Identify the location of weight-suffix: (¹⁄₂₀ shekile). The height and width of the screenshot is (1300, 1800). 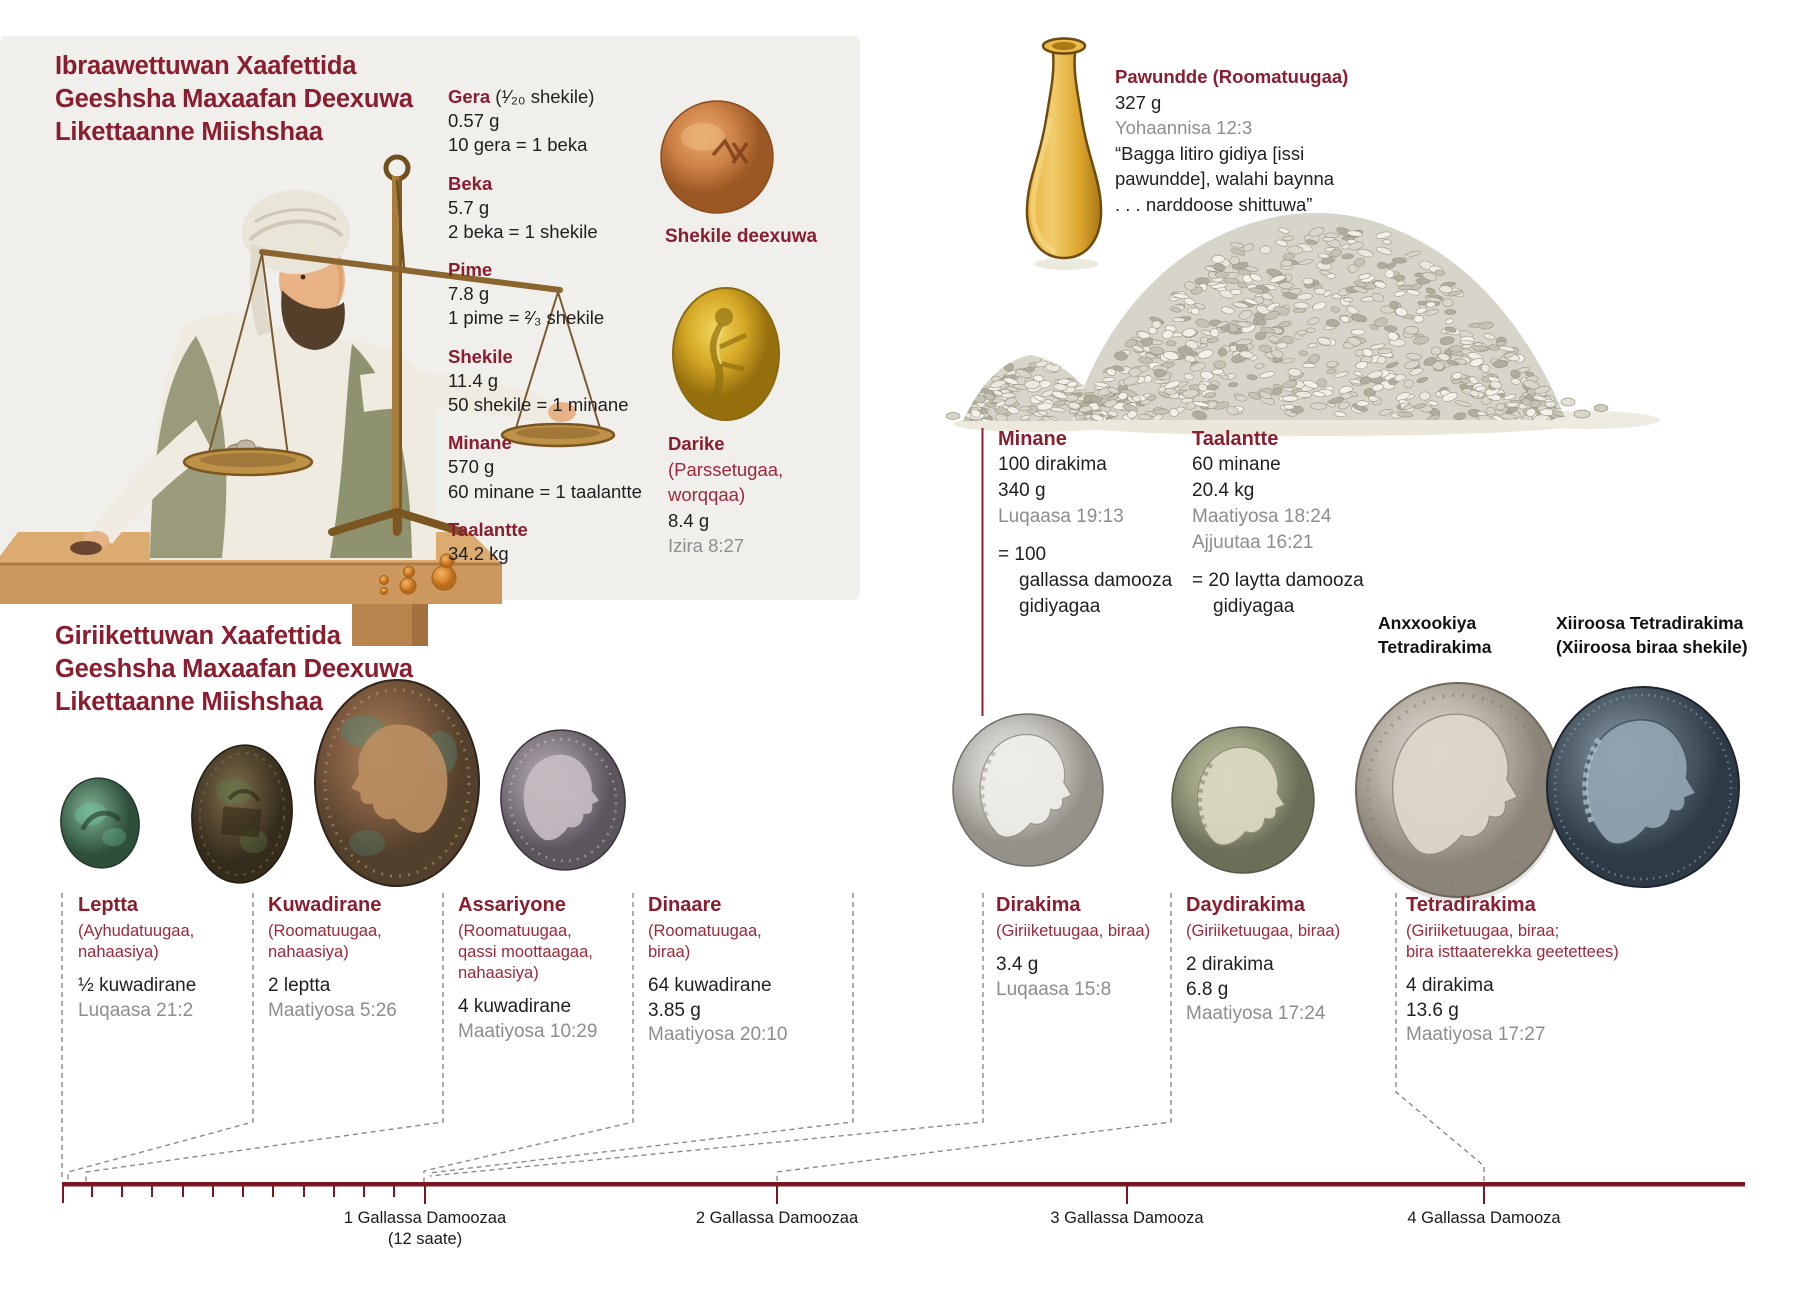
(542, 96).